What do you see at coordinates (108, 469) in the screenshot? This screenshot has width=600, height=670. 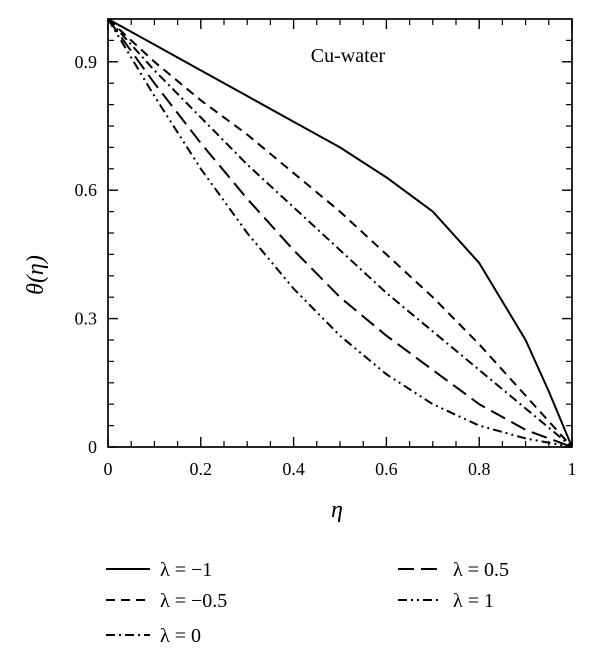 I see `x-tick-label-1: 0` at bounding box center [108, 469].